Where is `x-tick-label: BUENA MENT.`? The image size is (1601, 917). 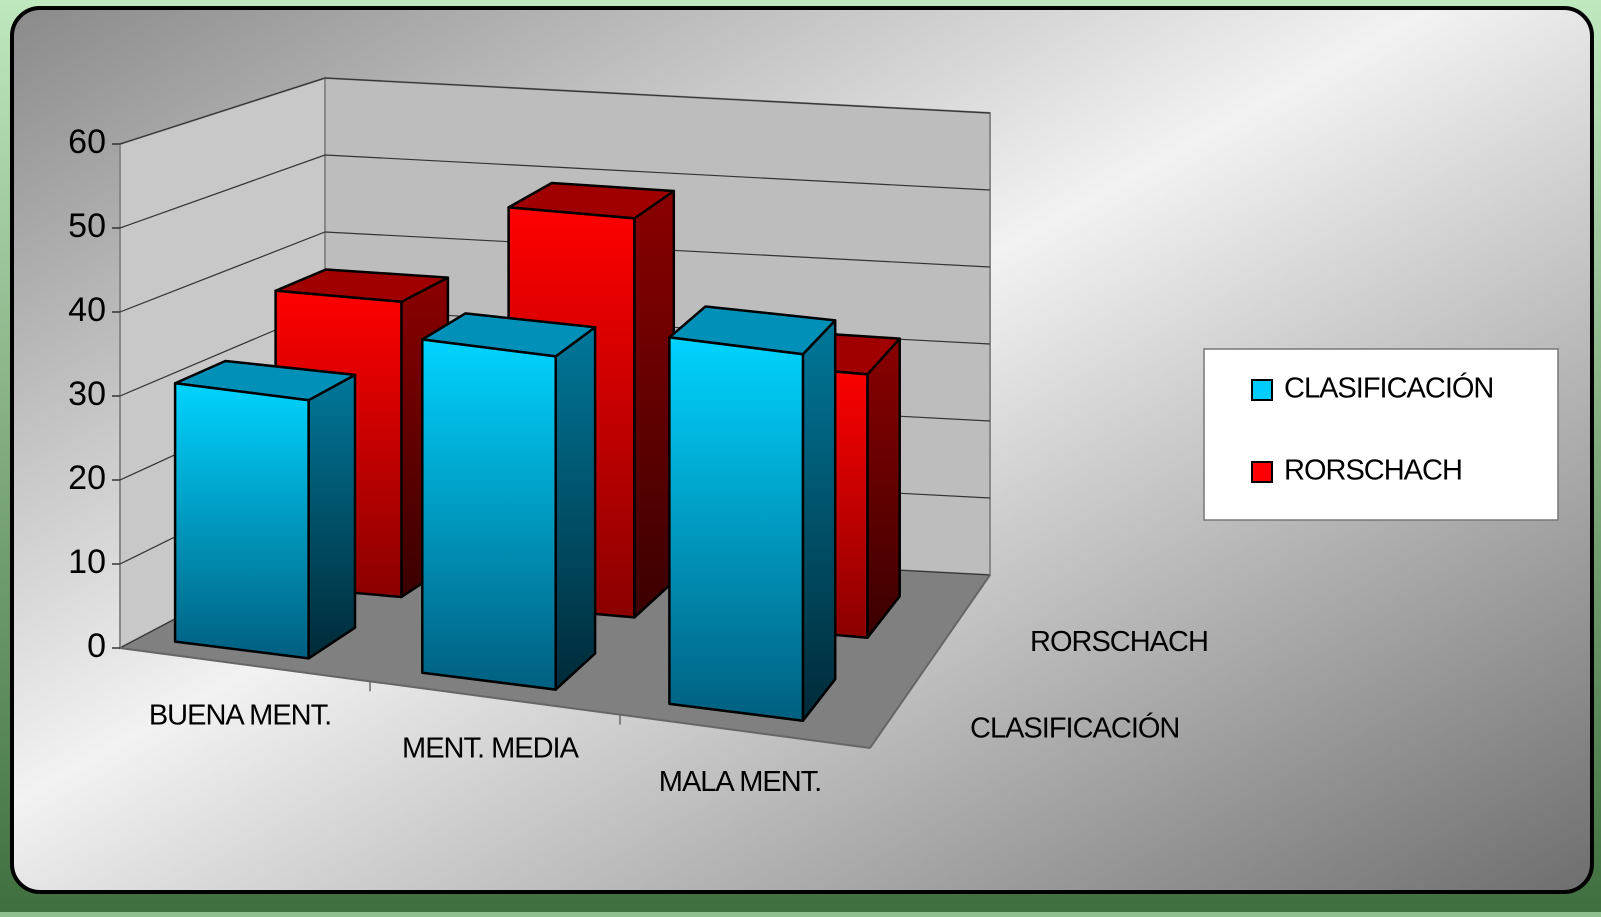
x-tick-label: BUENA MENT. is located at coordinates (240, 715).